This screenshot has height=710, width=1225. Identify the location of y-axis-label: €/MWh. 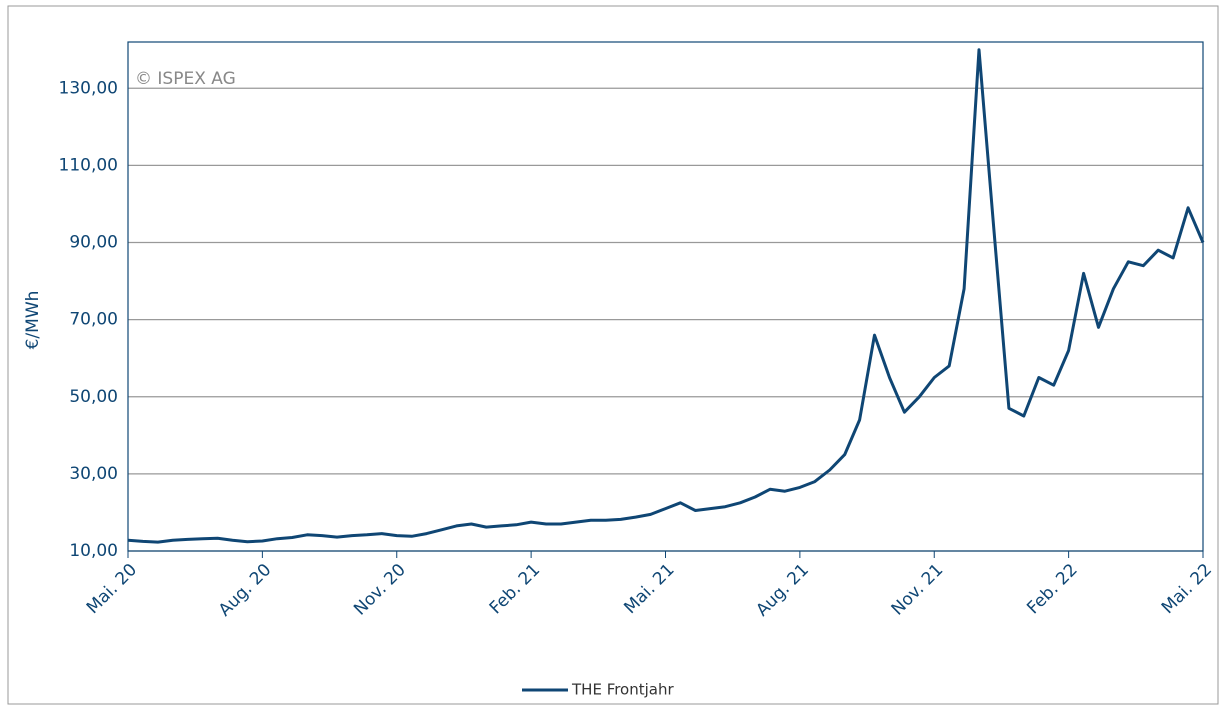
(33, 320).